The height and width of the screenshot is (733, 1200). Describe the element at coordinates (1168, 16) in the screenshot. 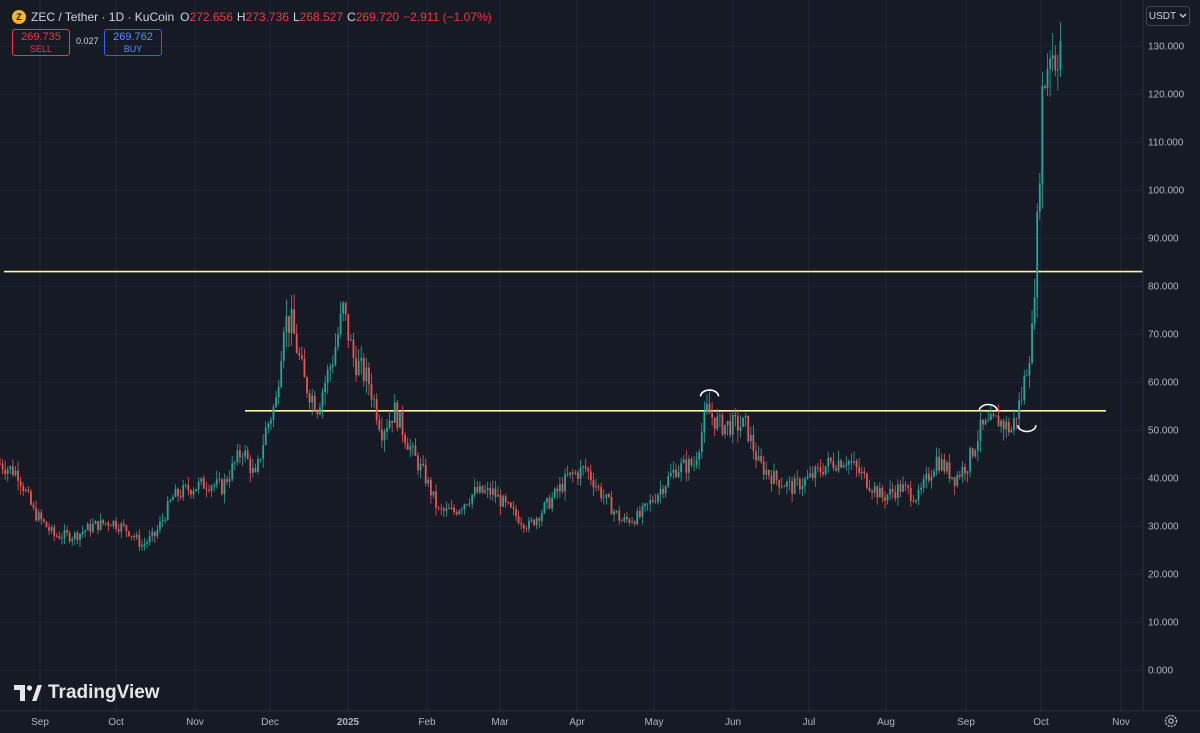

I see `currency-selector: USDT` at that location.